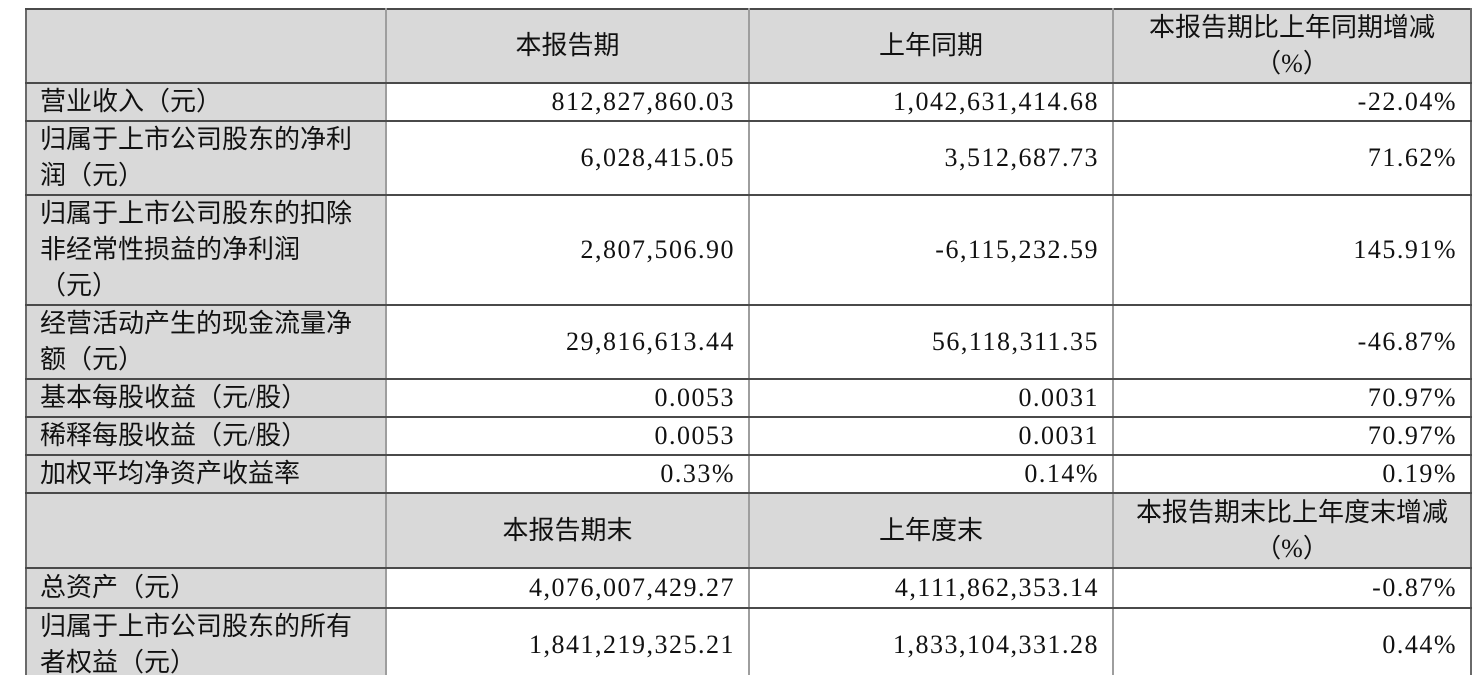  What do you see at coordinates (1292, 548) in the screenshot?
I see `header-period-end-change-line2: （%）` at bounding box center [1292, 548].